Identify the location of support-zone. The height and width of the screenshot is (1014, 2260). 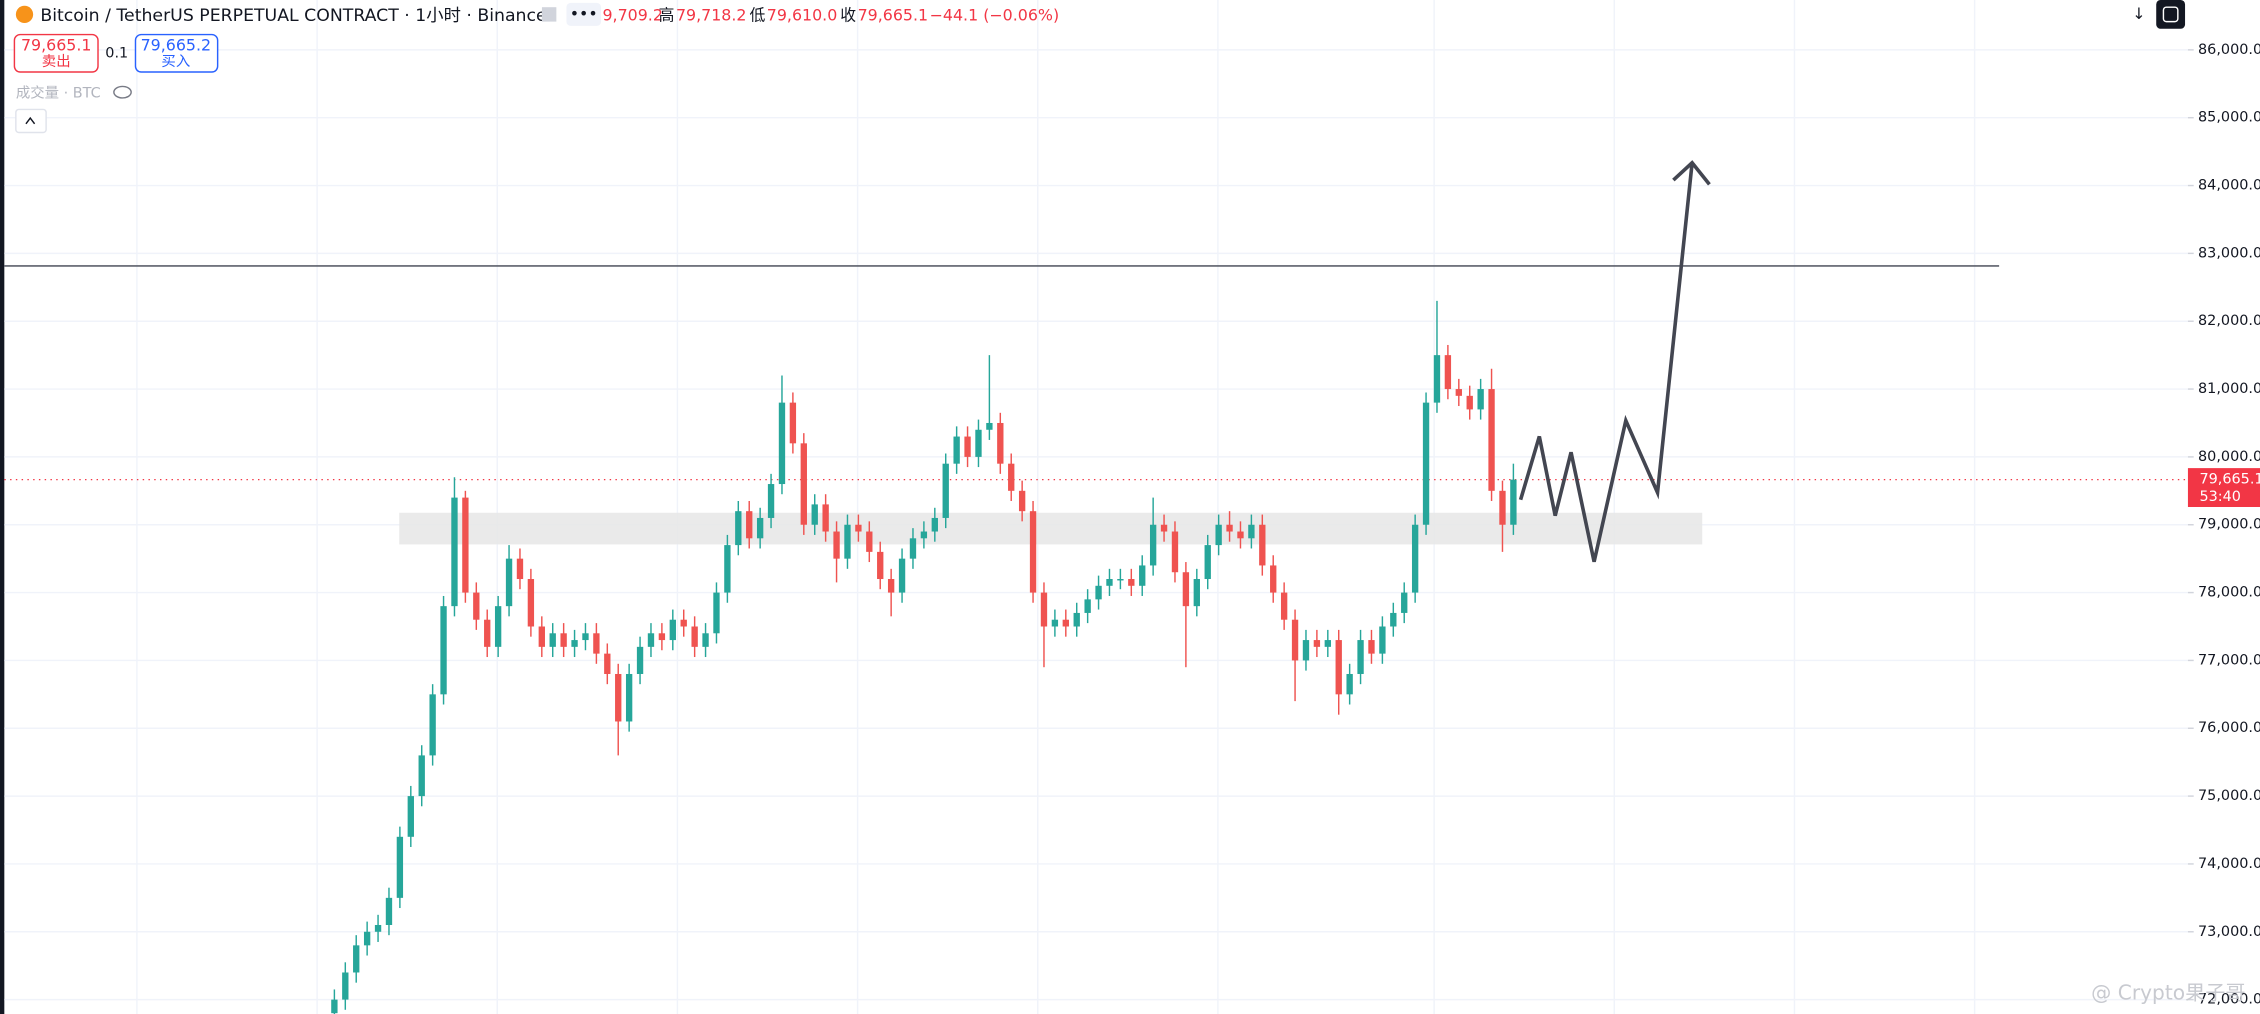
(1051, 528).